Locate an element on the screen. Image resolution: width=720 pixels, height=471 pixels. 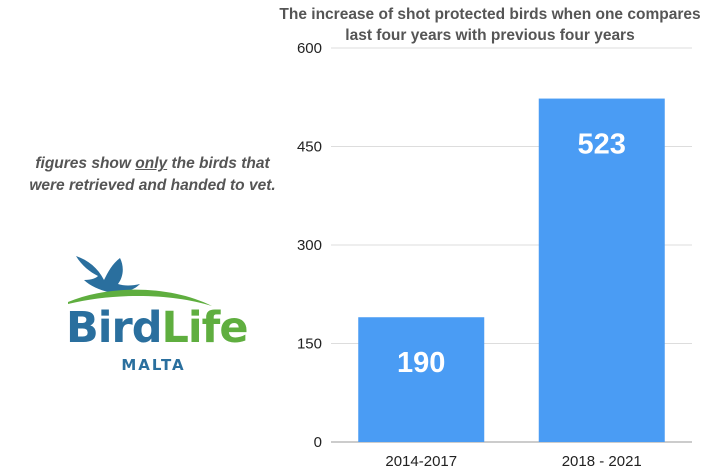
chart-title-line-2: last four years with previous four years is located at coordinates (490, 35).